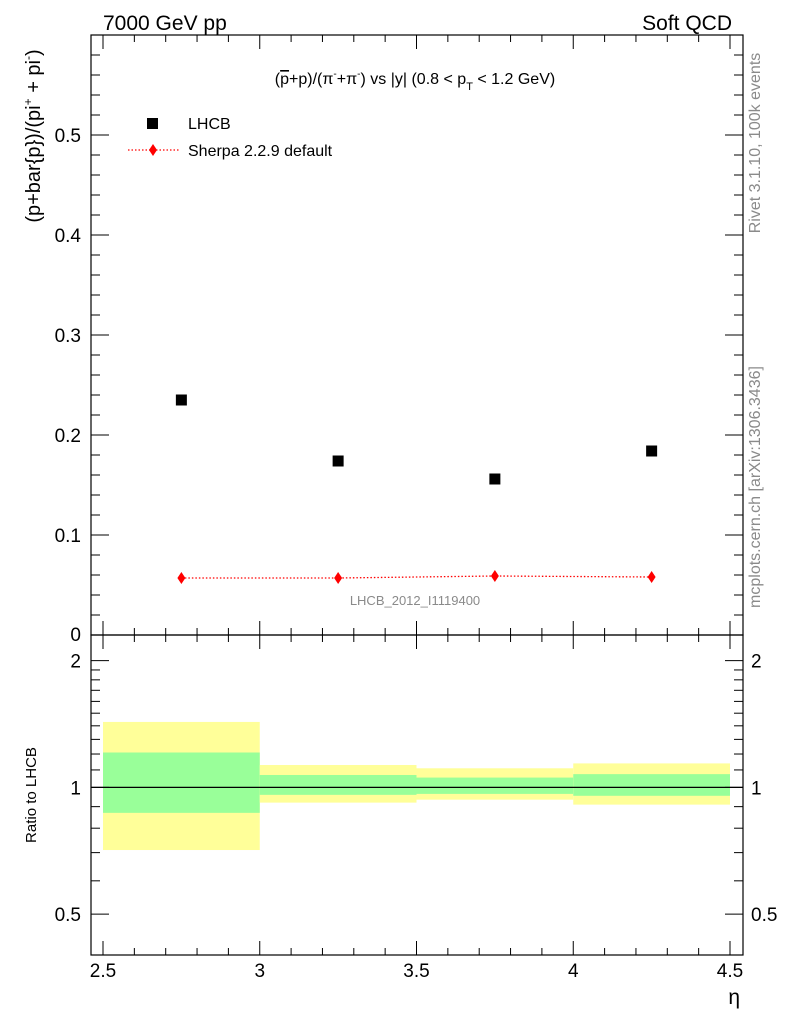  I want to click on ratio-y-tick-label-left: 2, so click(75, 662).